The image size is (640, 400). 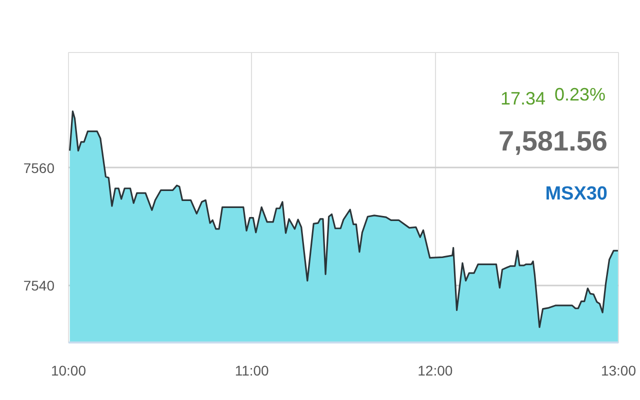 What do you see at coordinates (39, 285) in the screenshot?
I see `y-tick-label: 7540` at bounding box center [39, 285].